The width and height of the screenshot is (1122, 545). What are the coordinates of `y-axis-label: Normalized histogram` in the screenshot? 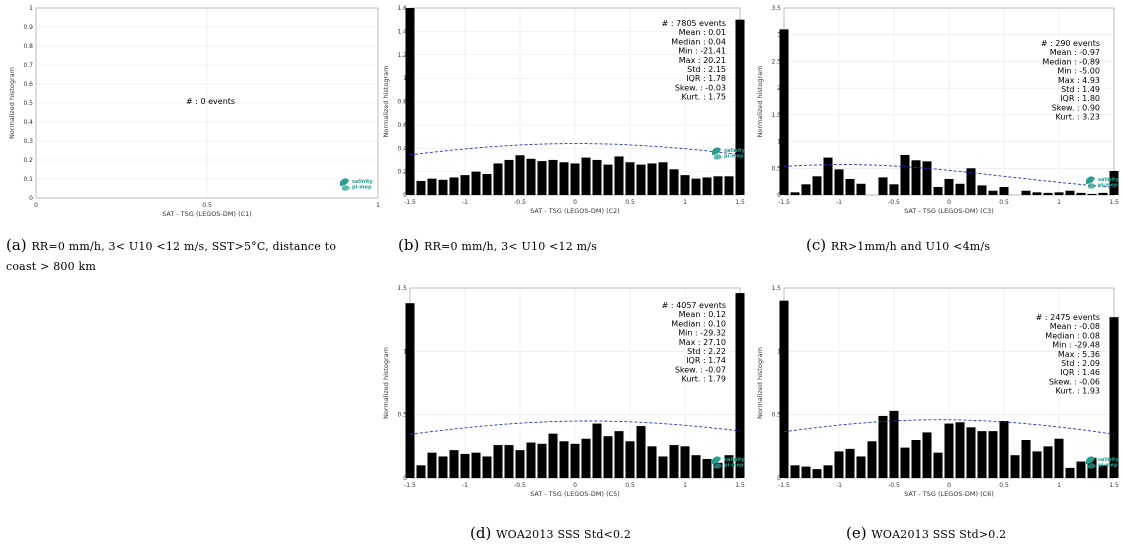 It's located at (386, 383).